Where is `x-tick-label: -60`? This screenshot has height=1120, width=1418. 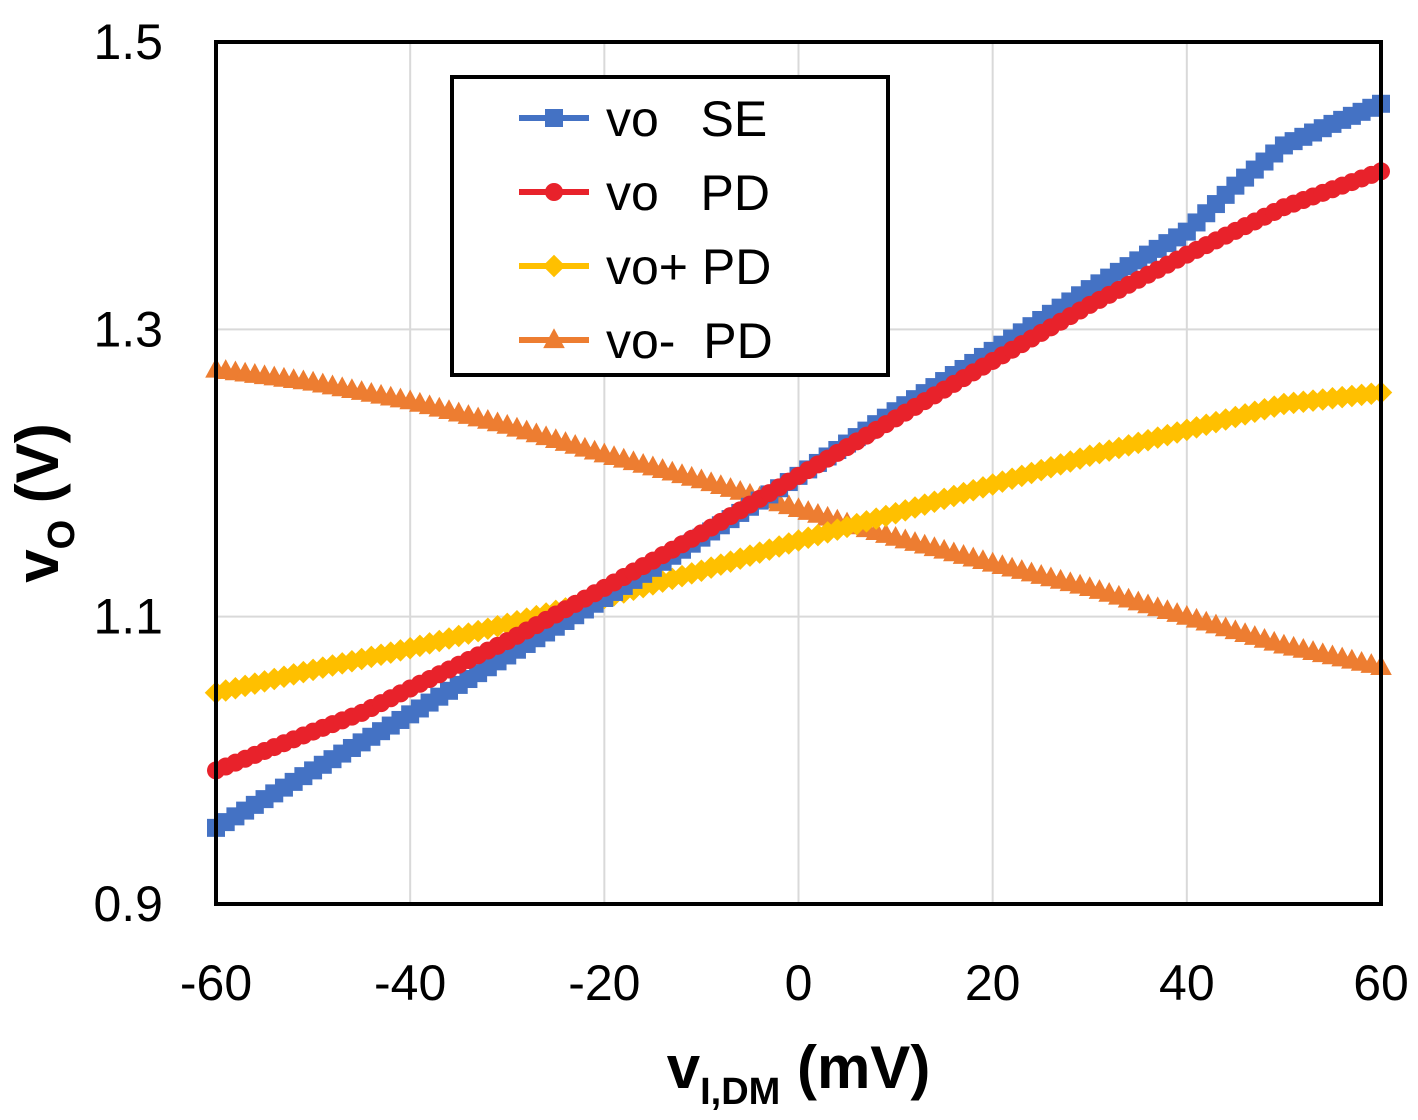
x-tick-label: -60 is located at coordinates (216, 983).